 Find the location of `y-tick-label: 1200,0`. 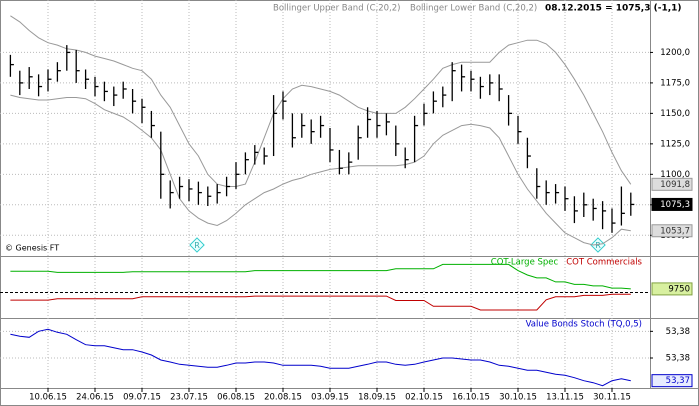

y-tick-label: 1200,0 is located at coordinates (675, 53).